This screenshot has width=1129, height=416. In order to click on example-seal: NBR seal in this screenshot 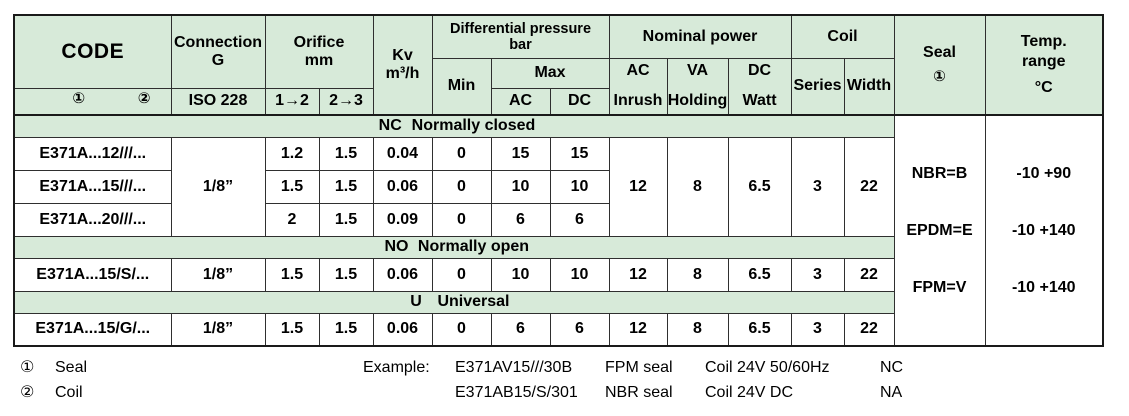, I will do `click(639, 392)`.